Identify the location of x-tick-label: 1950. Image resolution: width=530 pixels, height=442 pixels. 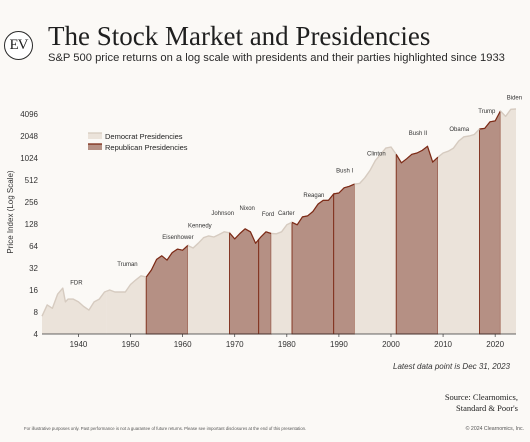
(131, 344).